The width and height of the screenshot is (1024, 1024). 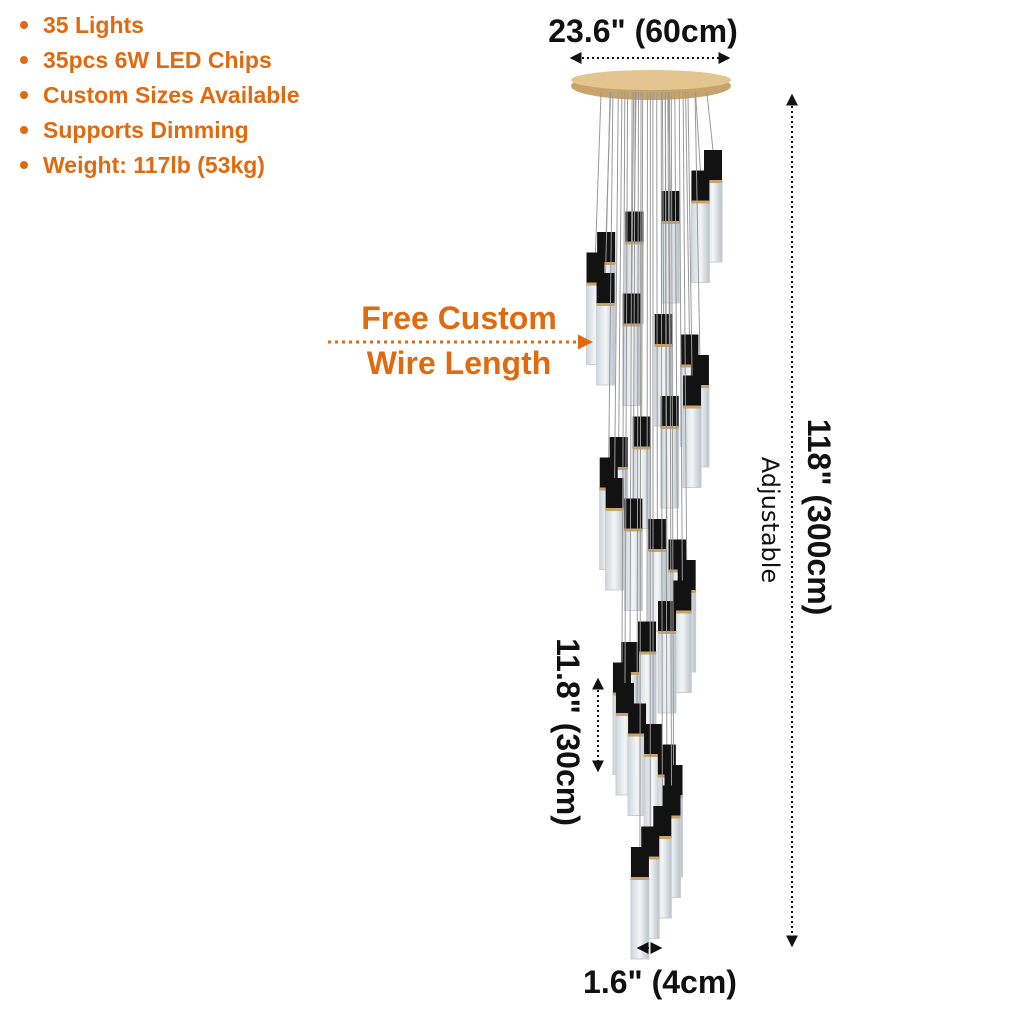 I want to click on feature-text: Custom Sizes Available, so click(x=171, y=95).